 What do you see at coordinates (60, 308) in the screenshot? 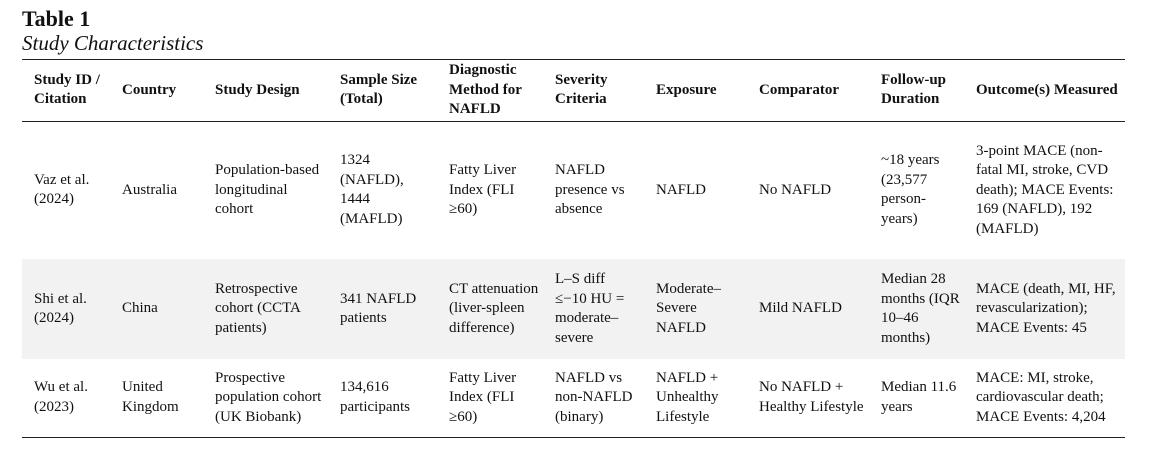
I see `cell-study-id: Shi et al. (2024)` at bounding box center [60, 308].